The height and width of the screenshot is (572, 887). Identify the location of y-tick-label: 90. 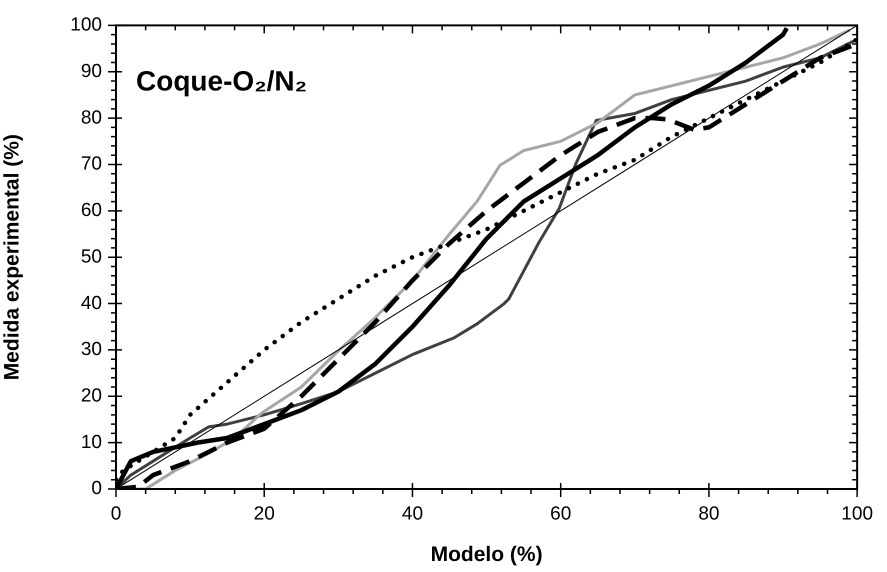
(91, 71).